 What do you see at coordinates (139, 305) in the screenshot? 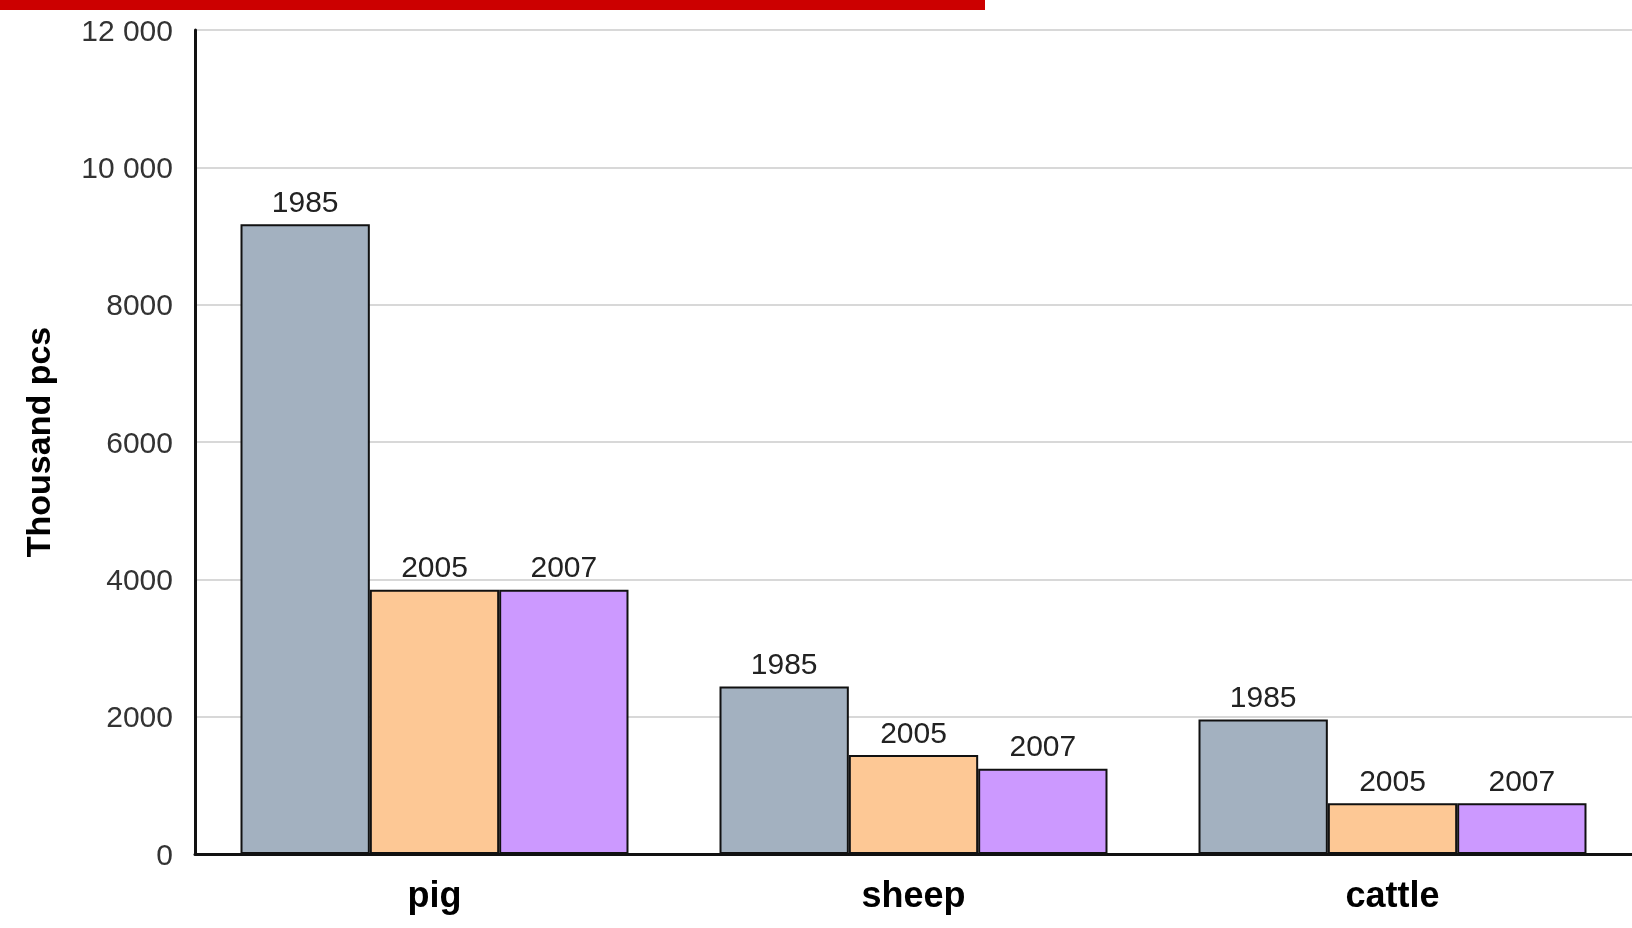
I see `y-tick-label: 8000` at bounding box center [139, 305].